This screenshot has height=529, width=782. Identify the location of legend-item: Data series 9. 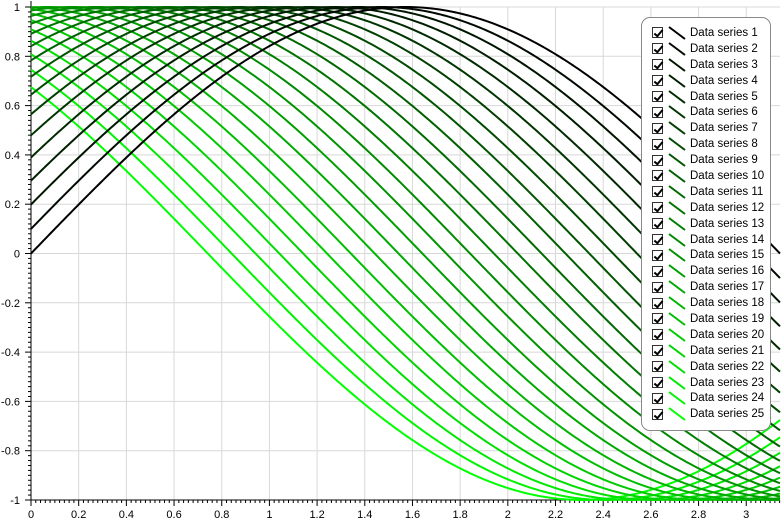
(711, 160).